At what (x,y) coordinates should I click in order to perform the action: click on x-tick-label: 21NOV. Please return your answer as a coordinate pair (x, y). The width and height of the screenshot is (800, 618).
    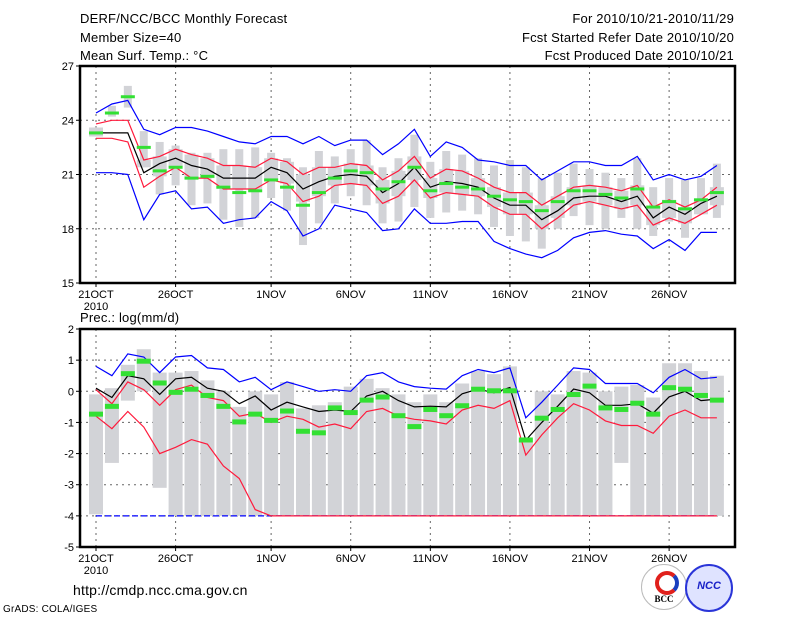
    Looking at the image, I should click on (589, 295).